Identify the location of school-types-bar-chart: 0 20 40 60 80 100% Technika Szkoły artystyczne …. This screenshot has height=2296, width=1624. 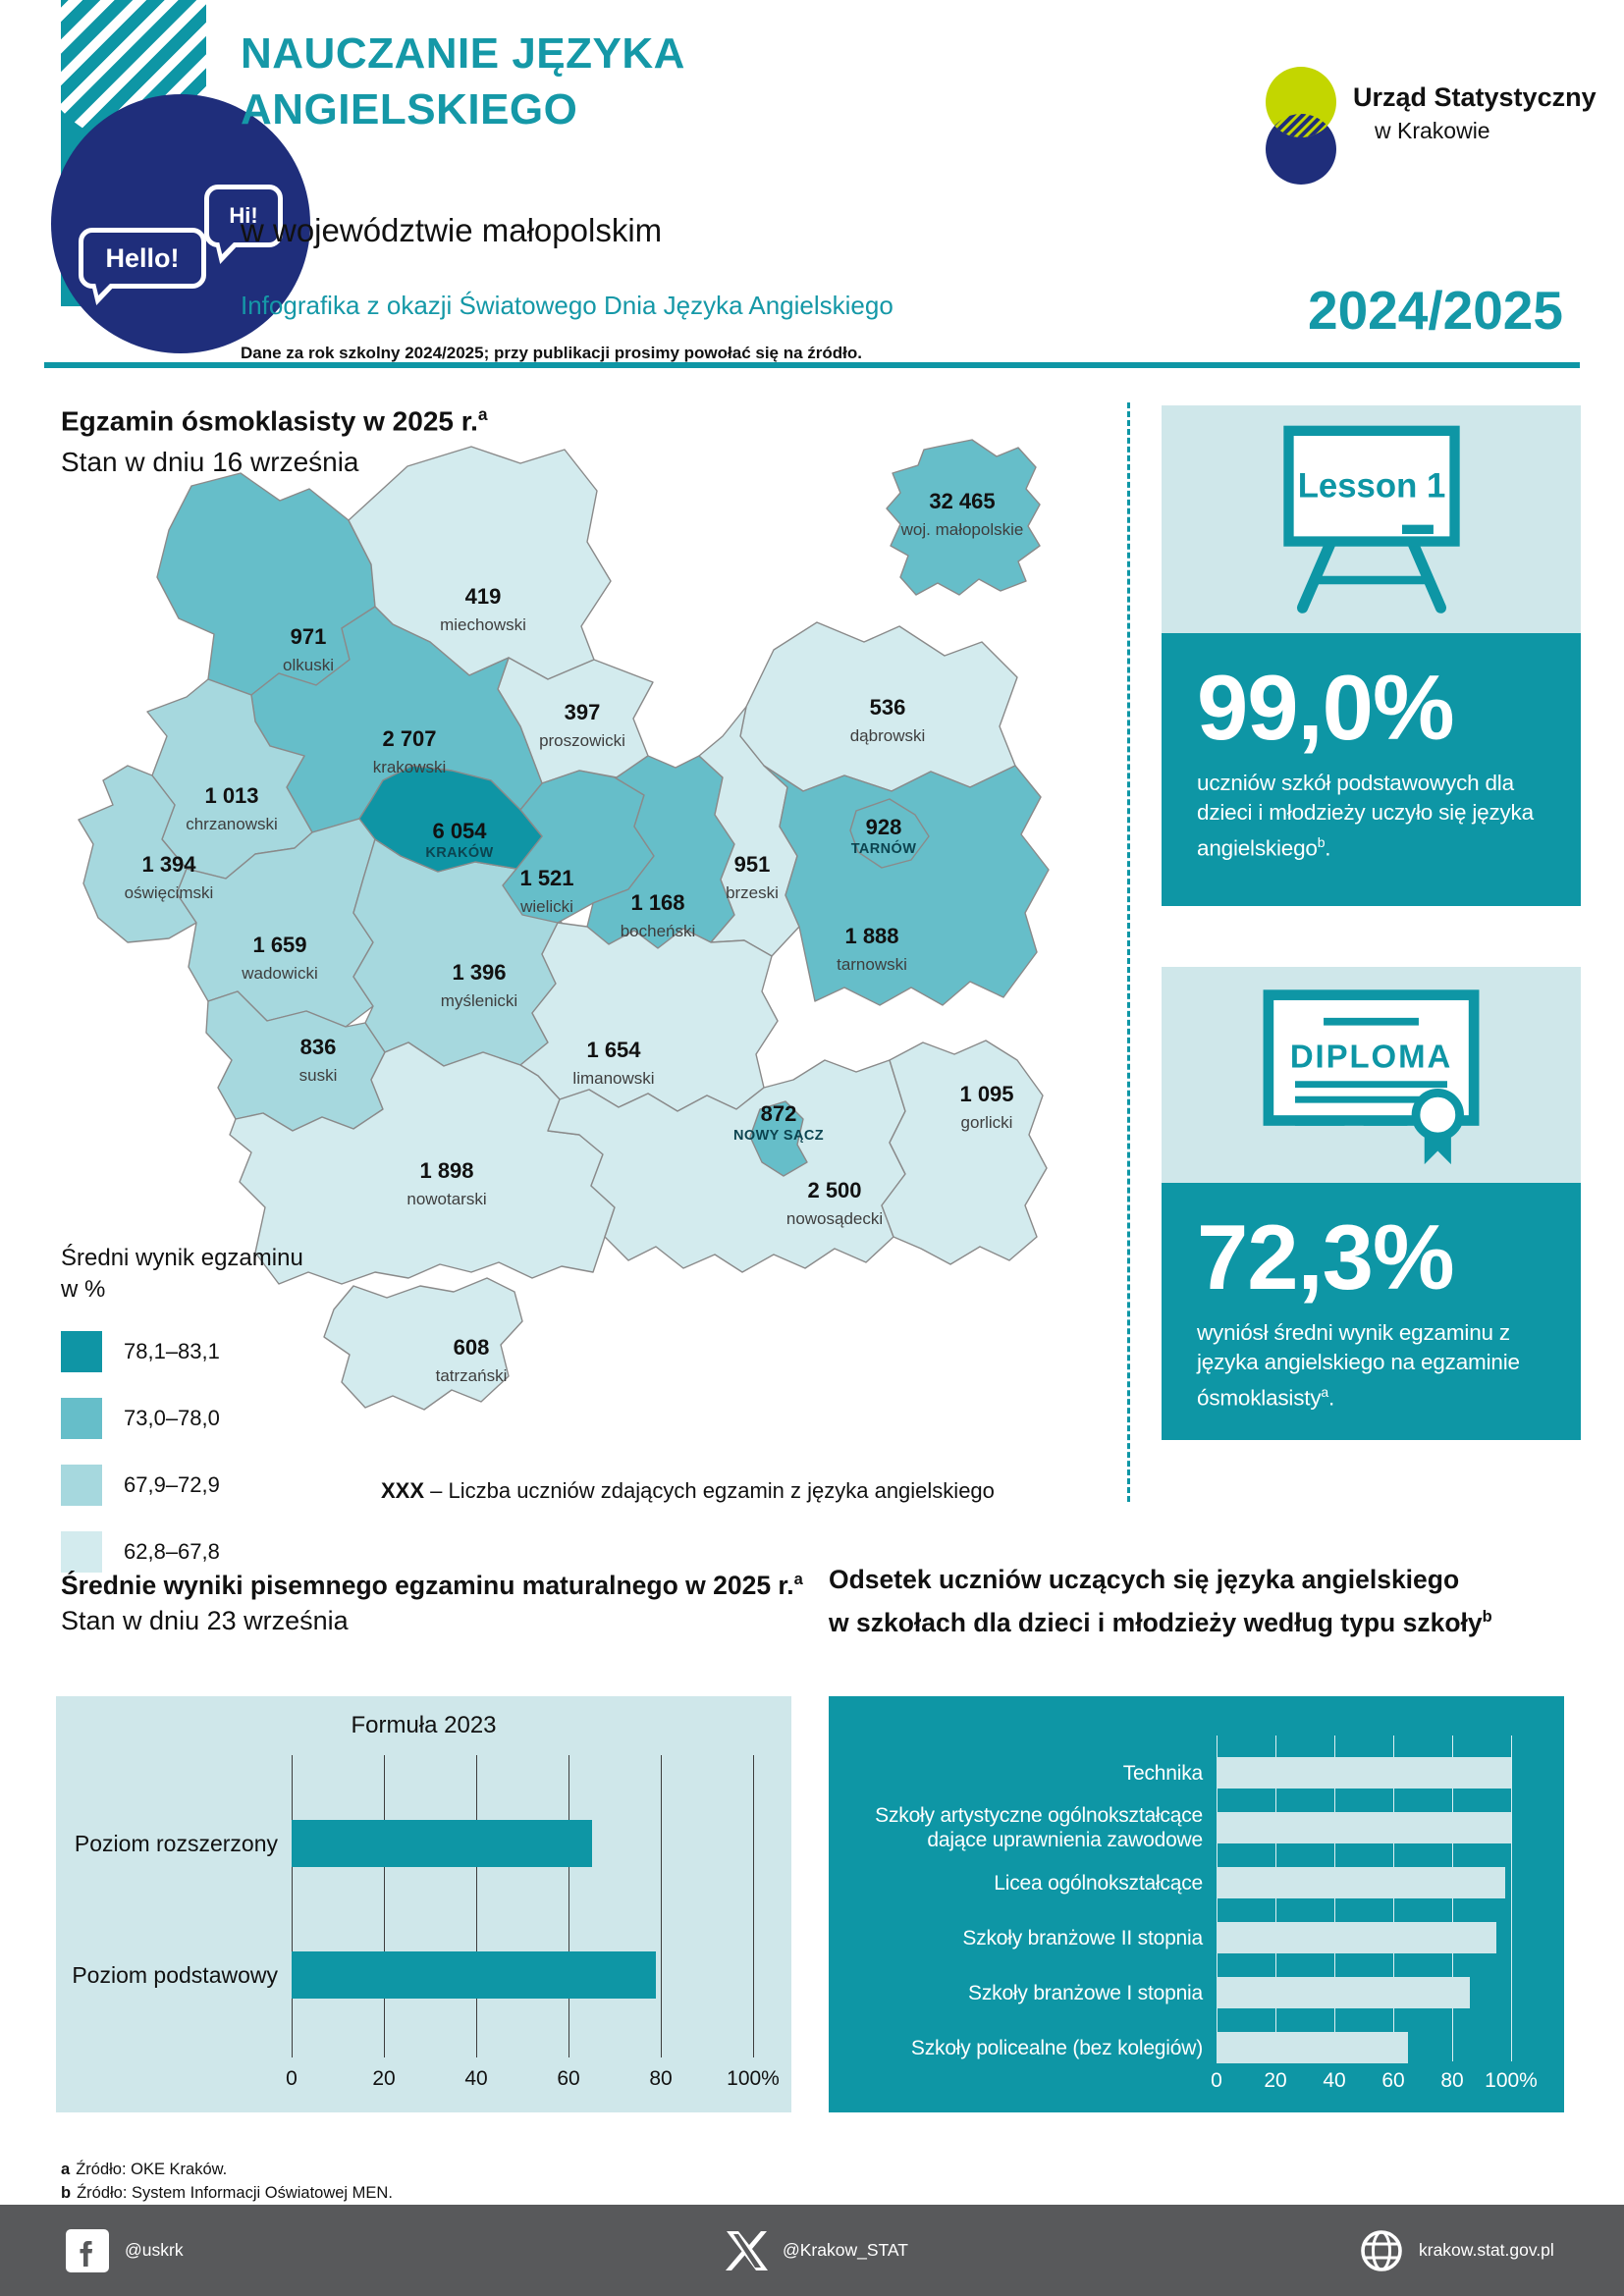
(1196, 1904).